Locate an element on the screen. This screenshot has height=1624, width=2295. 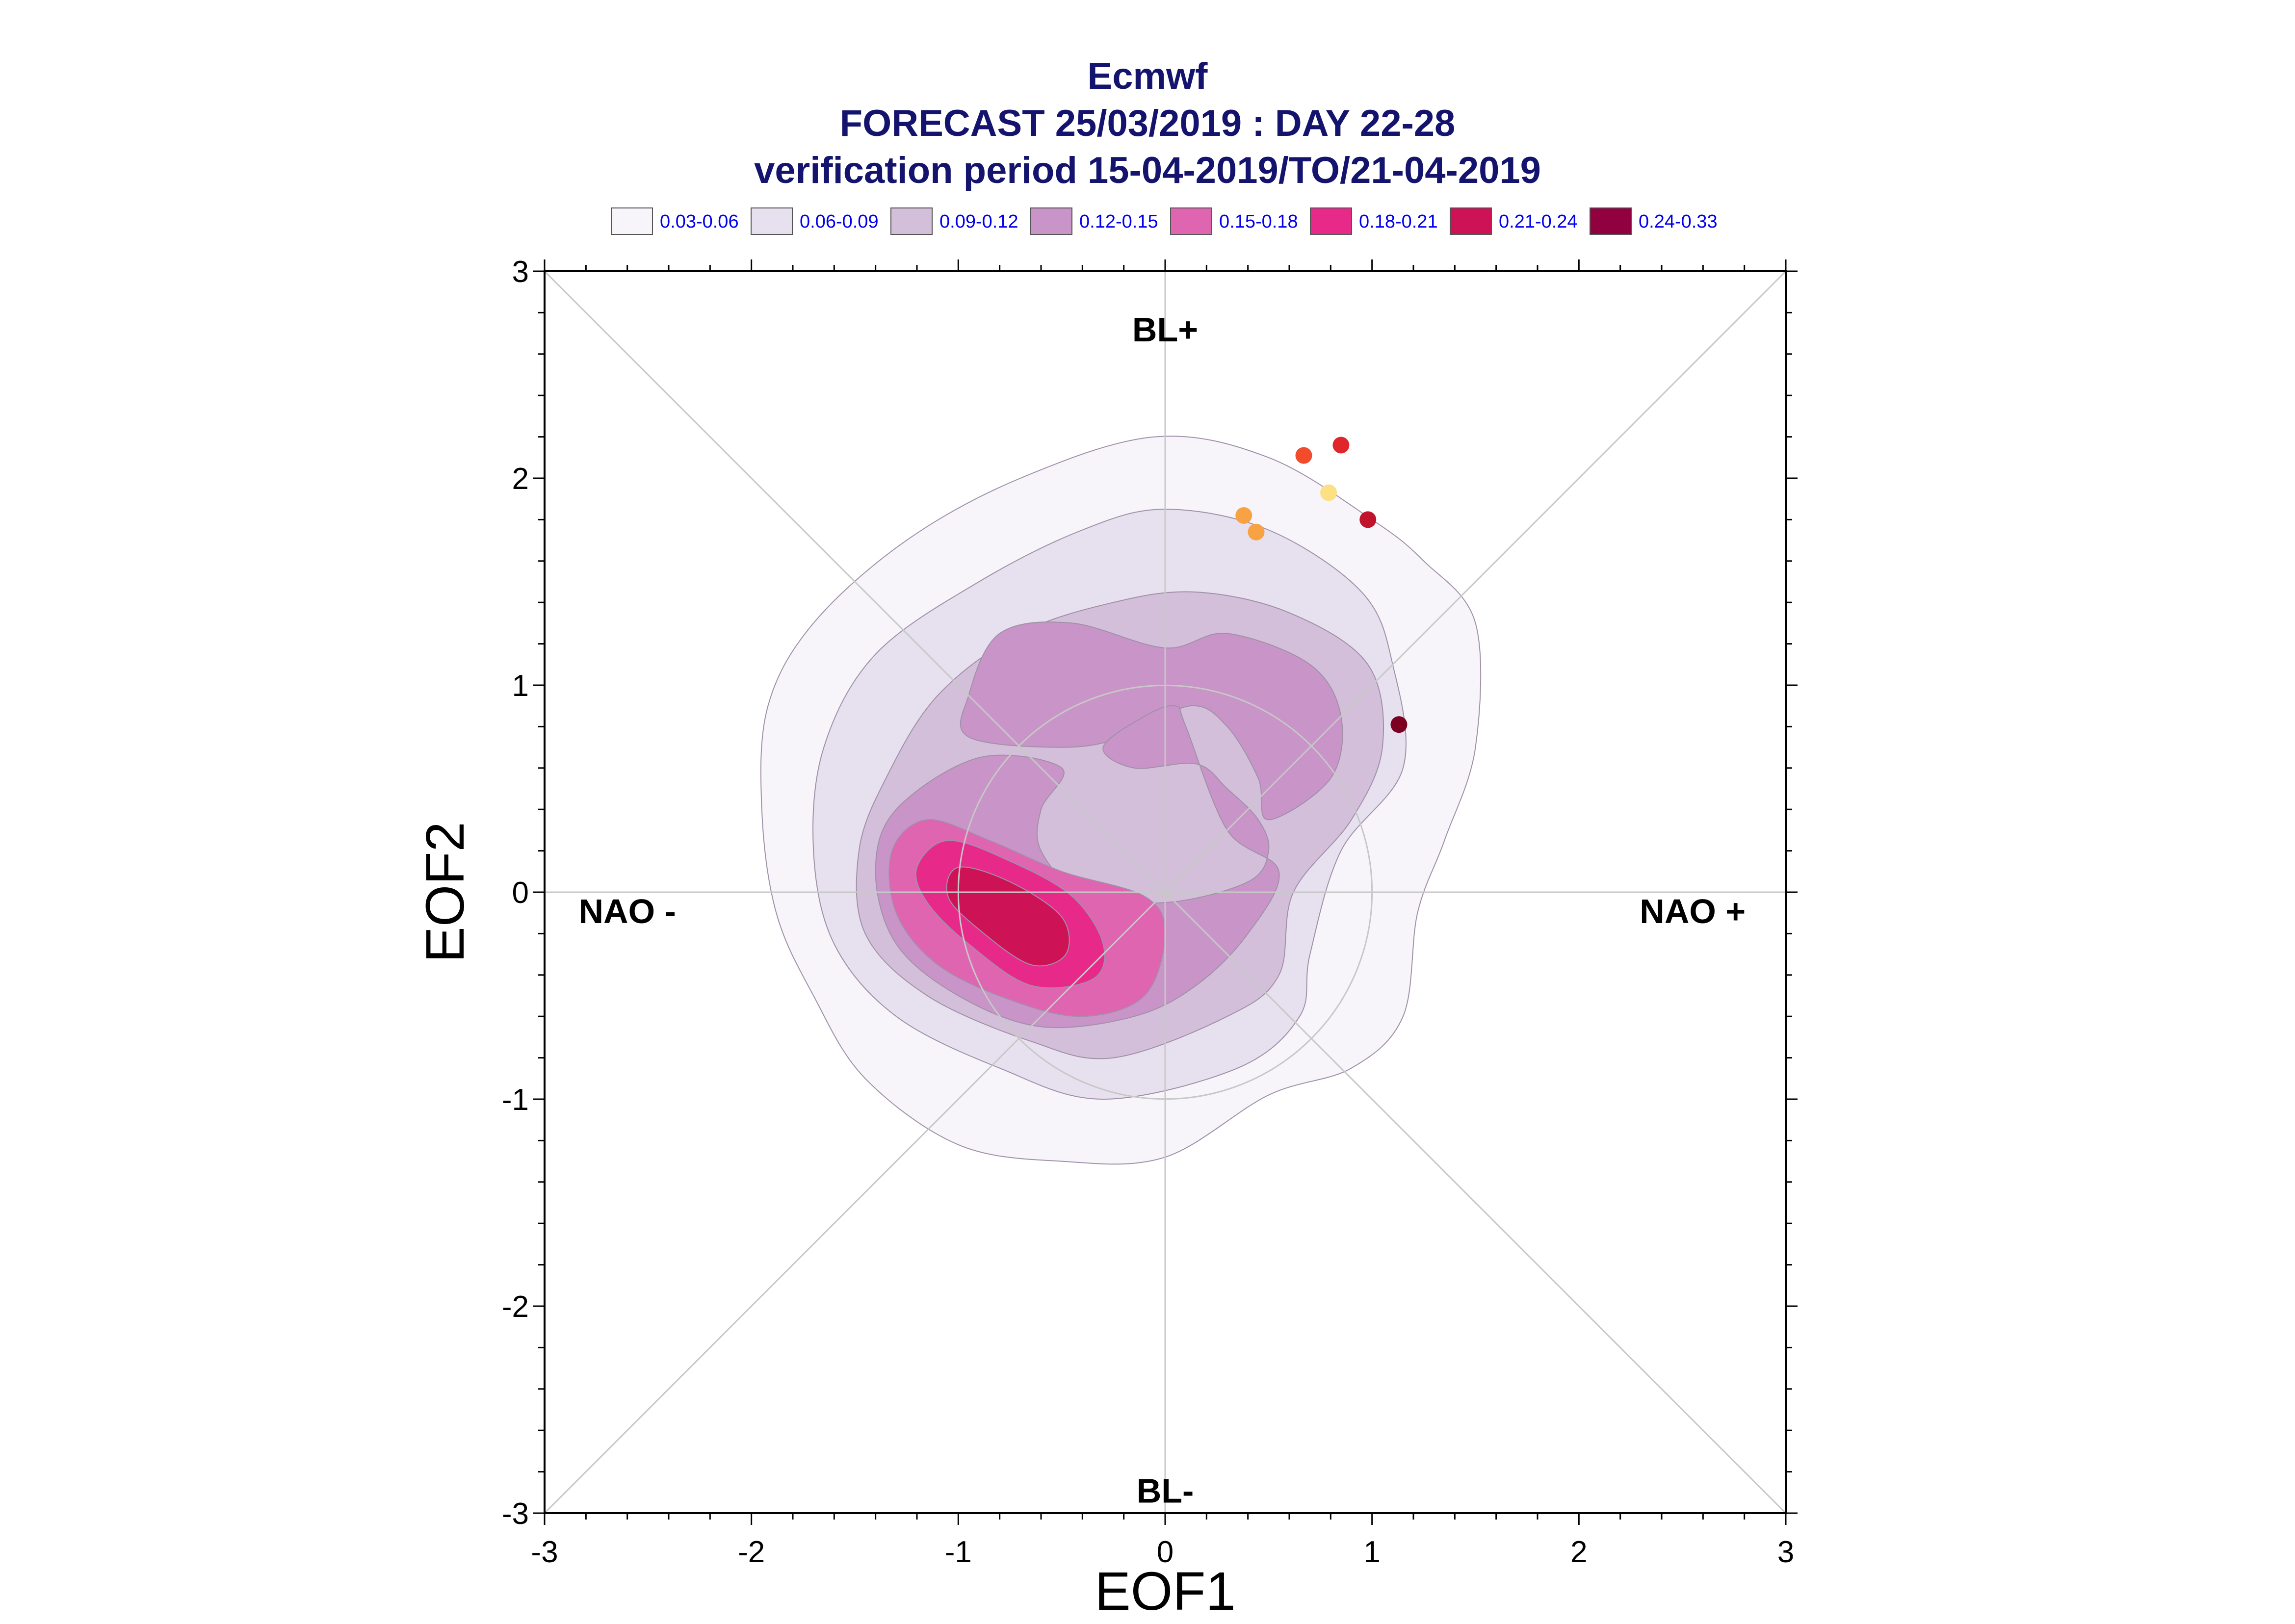
y-tick-label: 1 is located at coordinates (520, 686).